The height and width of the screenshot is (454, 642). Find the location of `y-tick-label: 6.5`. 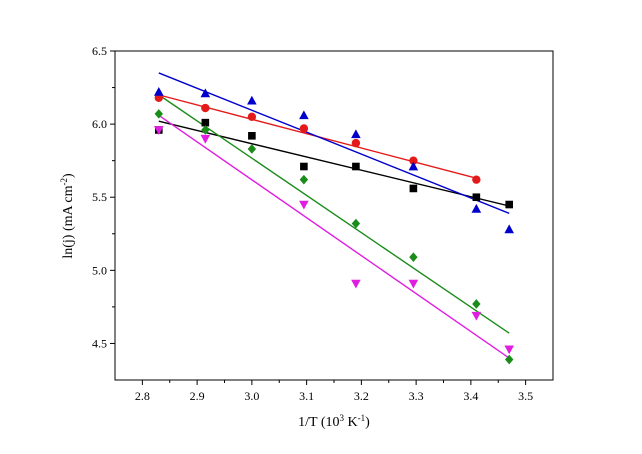

y-tick-label: 6.5 is located at coordinates (99, 51).